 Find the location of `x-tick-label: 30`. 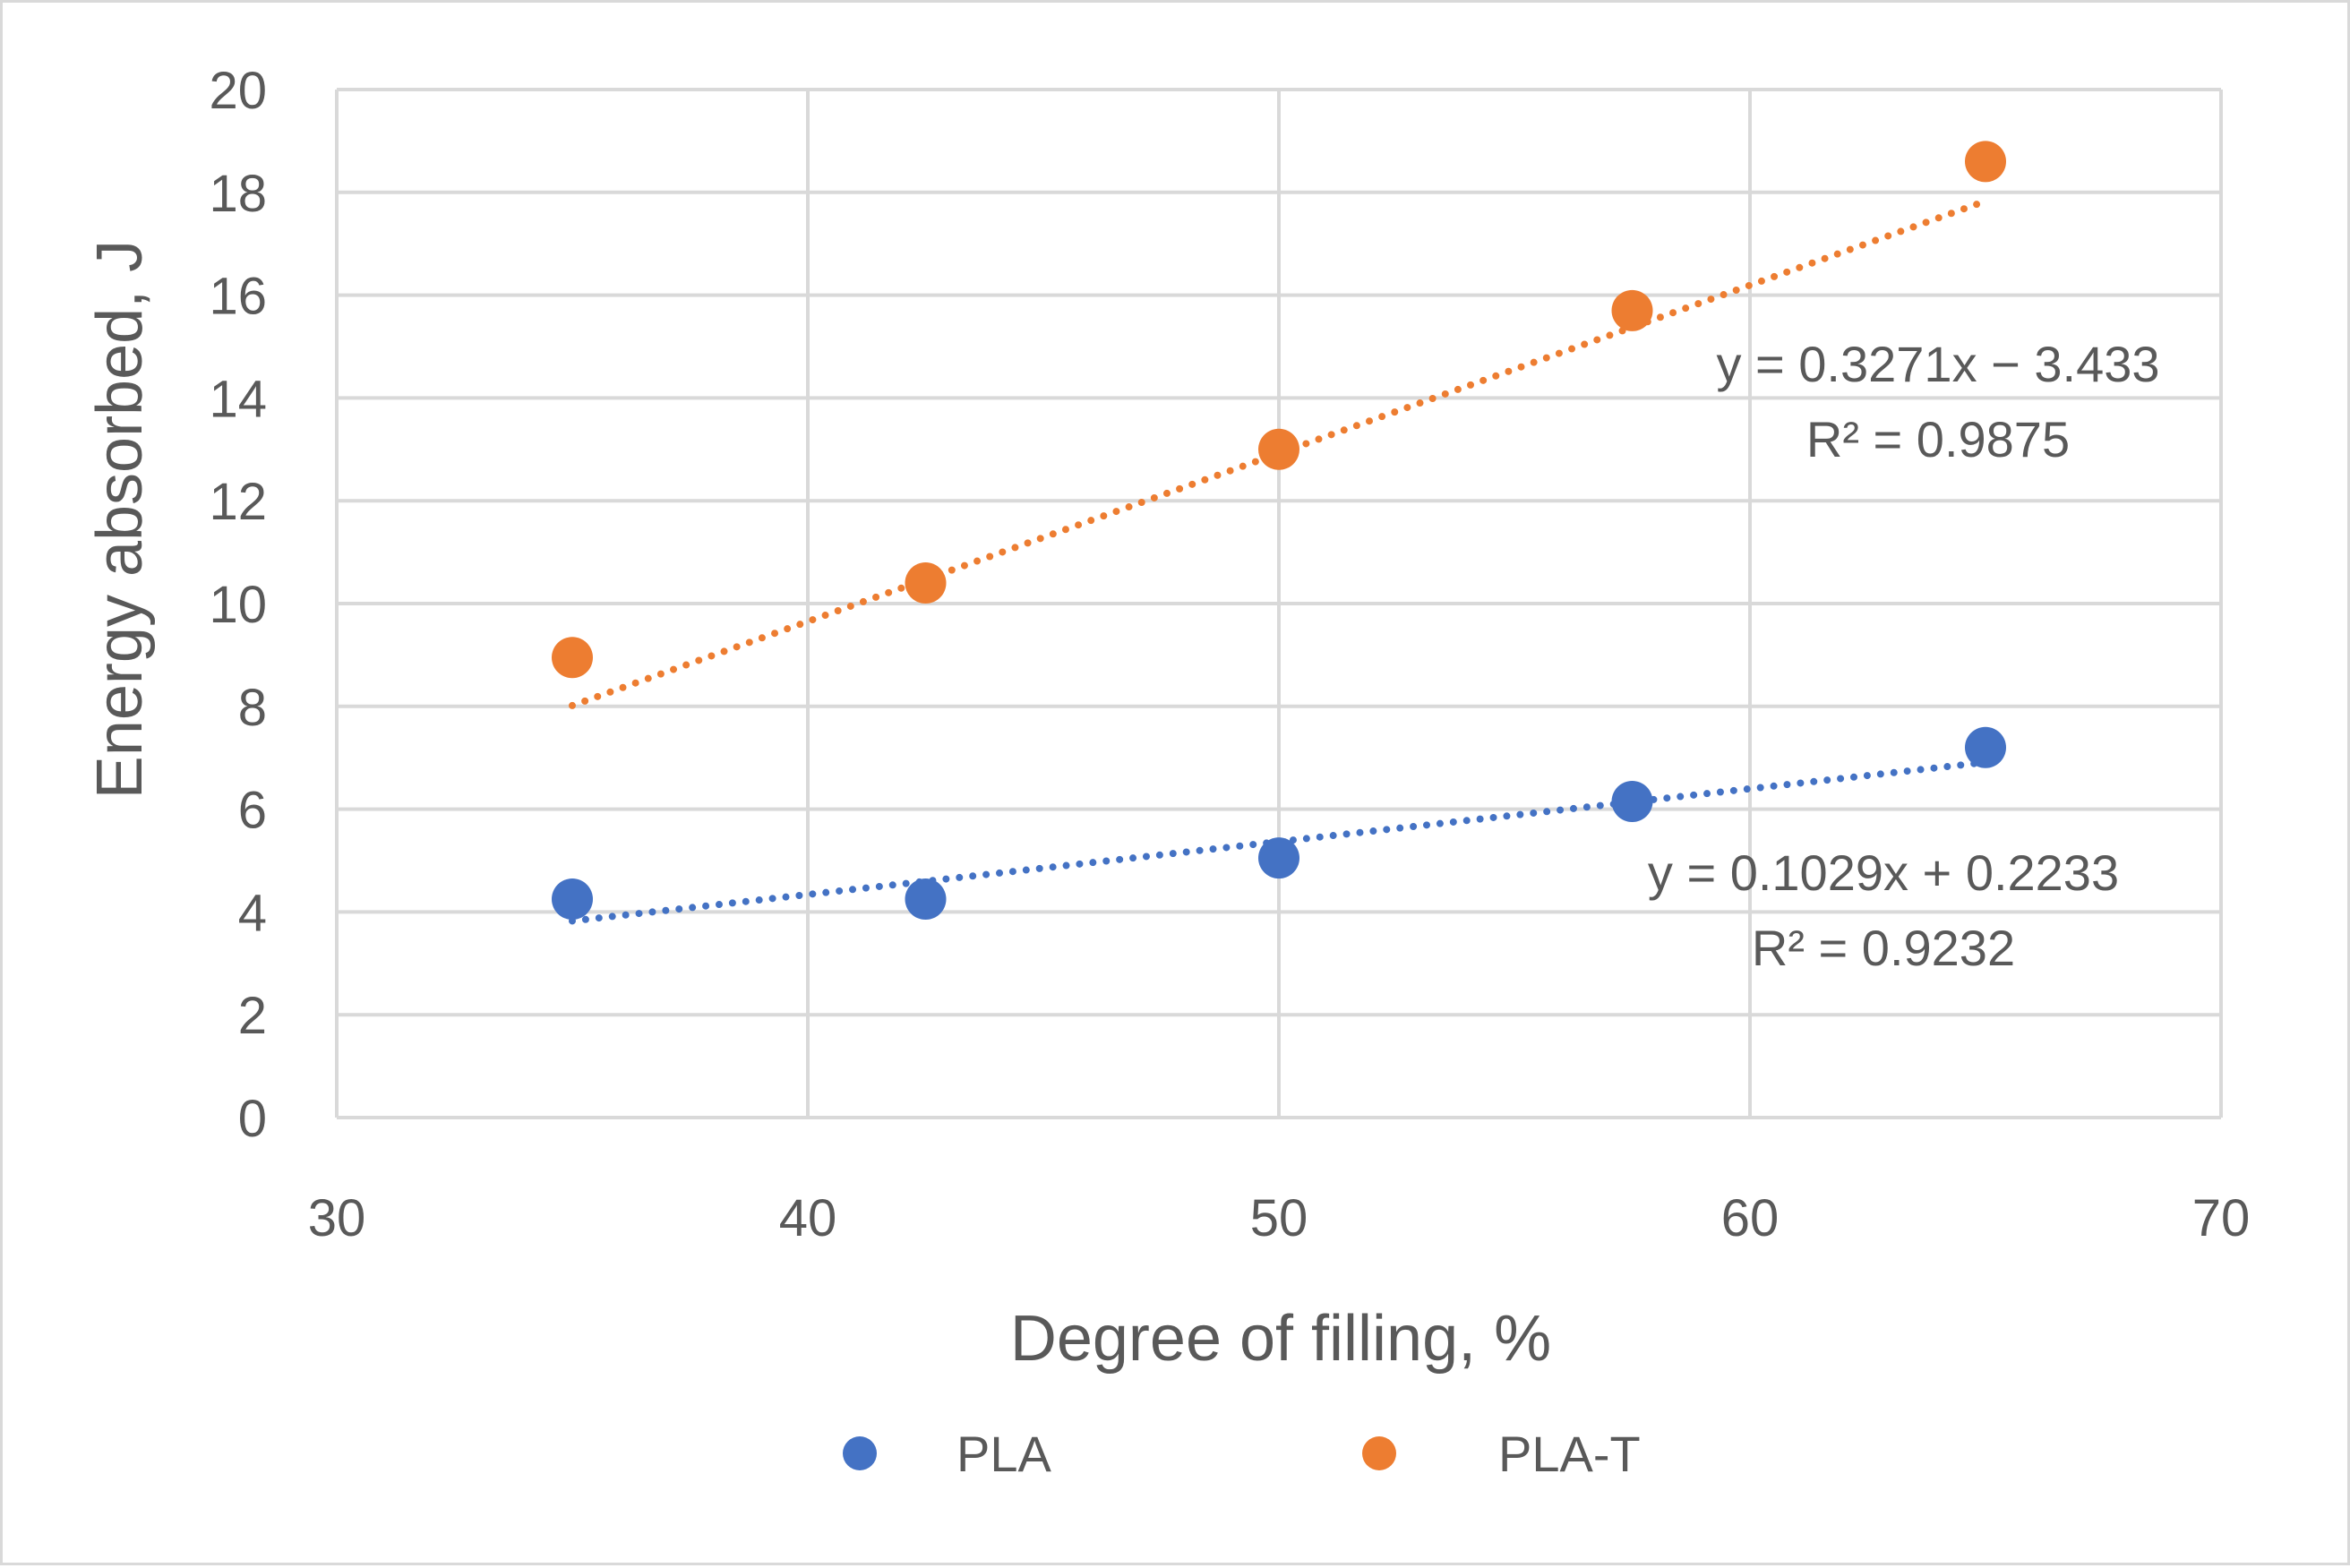

x-tick-label: 30 is located at coordinates (337, 1218).